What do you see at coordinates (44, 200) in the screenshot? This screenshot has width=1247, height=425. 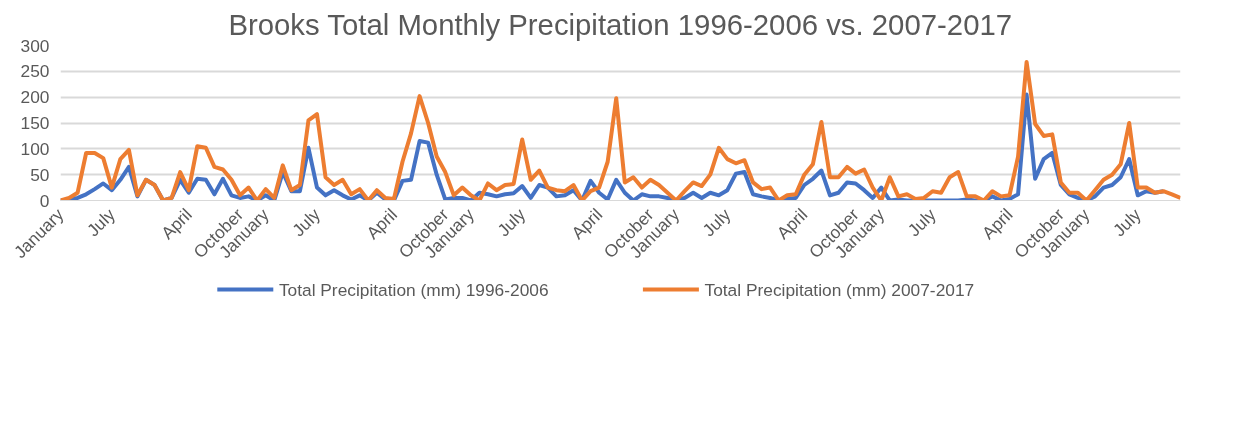 I see `y-tick-label: 0` at bounding box center [44, 200].